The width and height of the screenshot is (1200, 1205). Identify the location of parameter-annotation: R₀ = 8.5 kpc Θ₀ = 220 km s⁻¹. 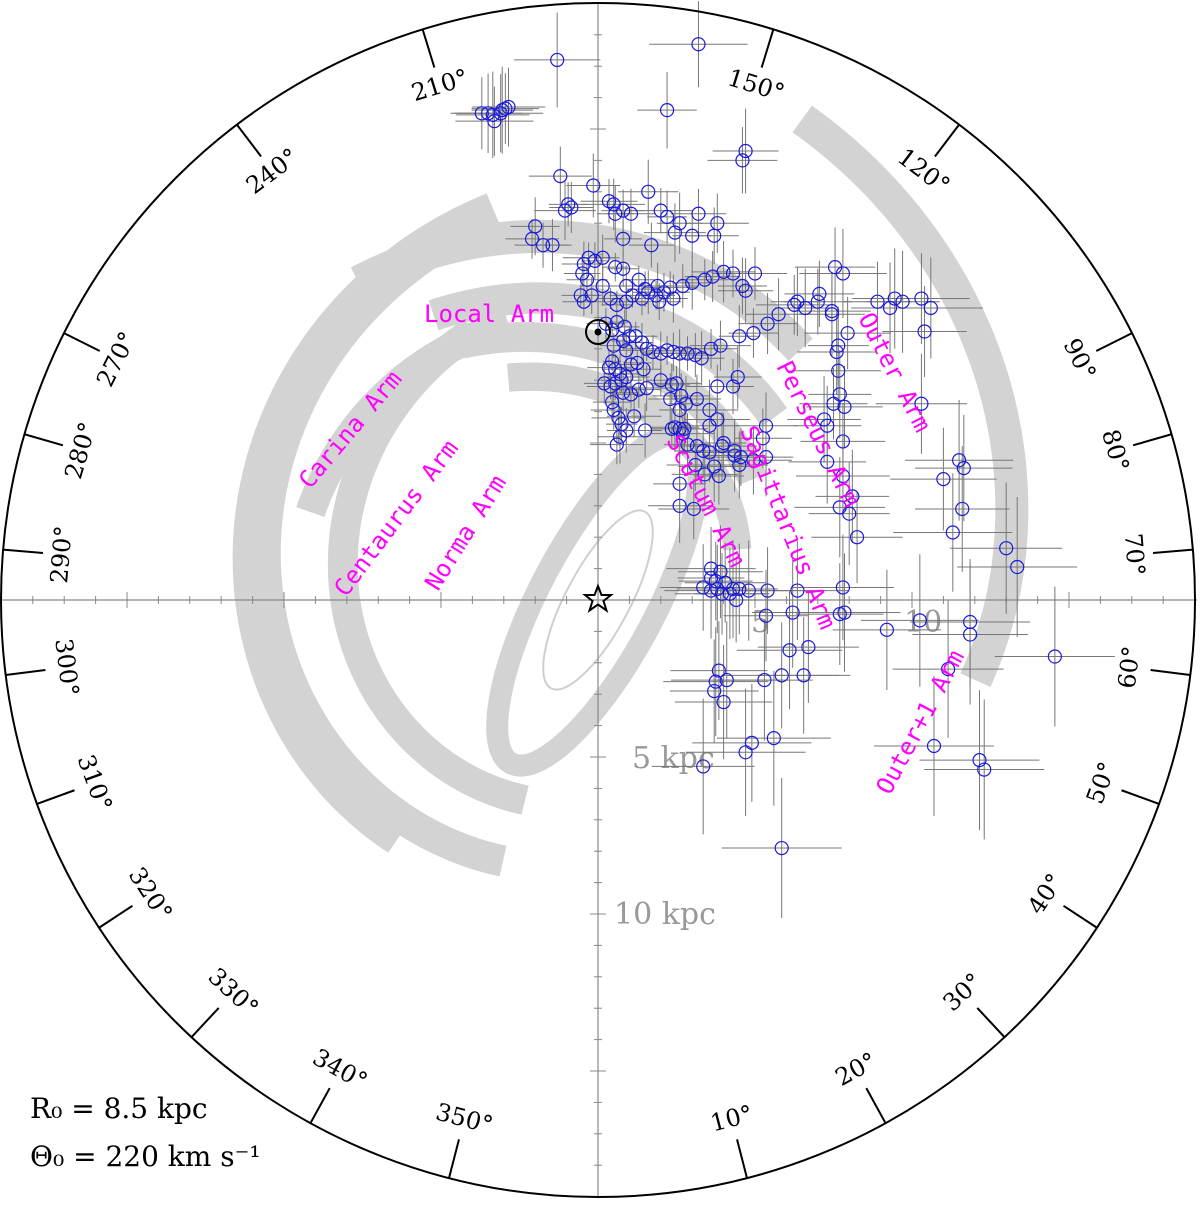
(145, 1132).